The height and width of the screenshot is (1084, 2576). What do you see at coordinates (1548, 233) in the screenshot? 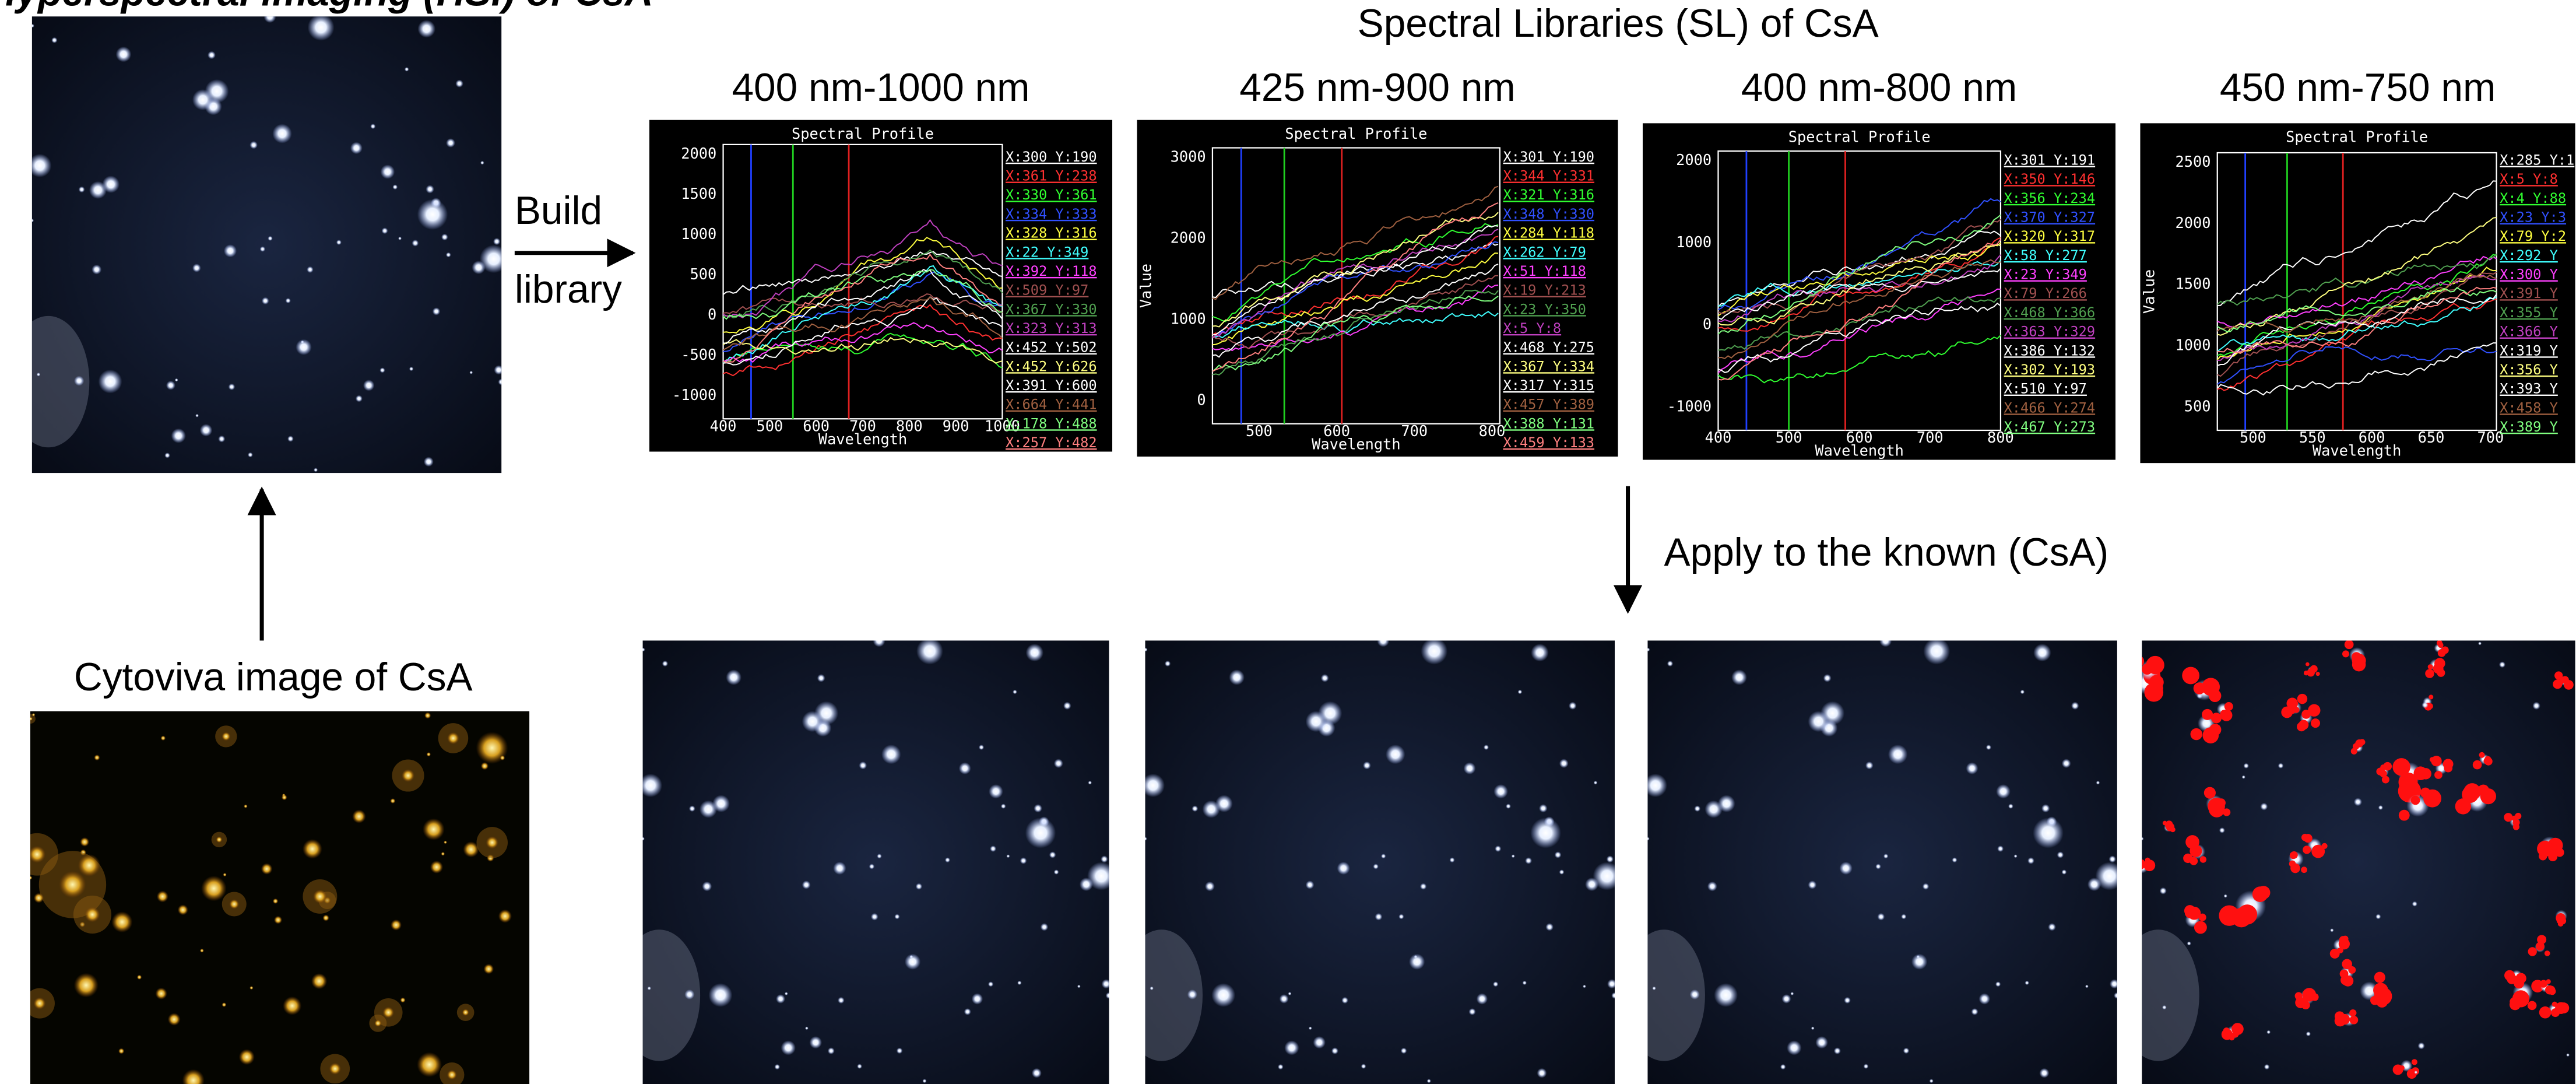
I see `legend-entry: X:284 Y:118` at bounding box center [1548, 233].